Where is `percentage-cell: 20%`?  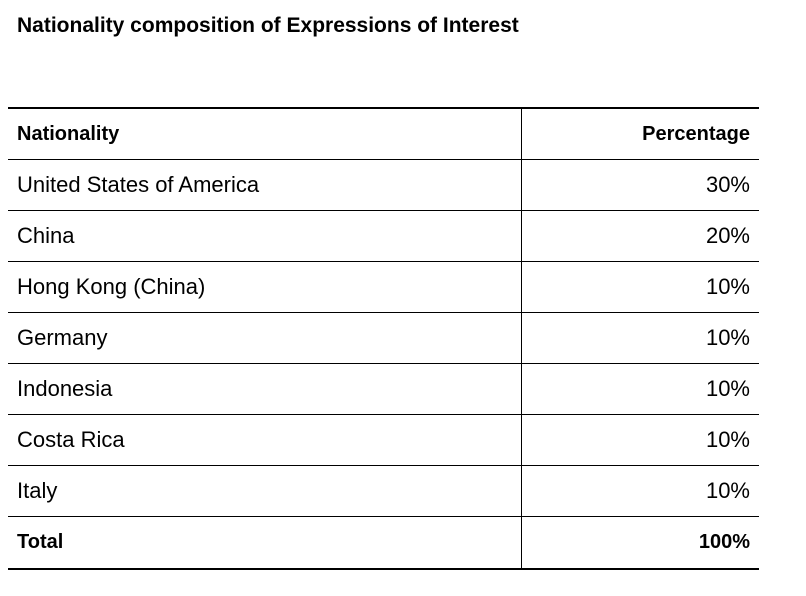
percentage-cell: 20% is located at coordinates (727, 235).